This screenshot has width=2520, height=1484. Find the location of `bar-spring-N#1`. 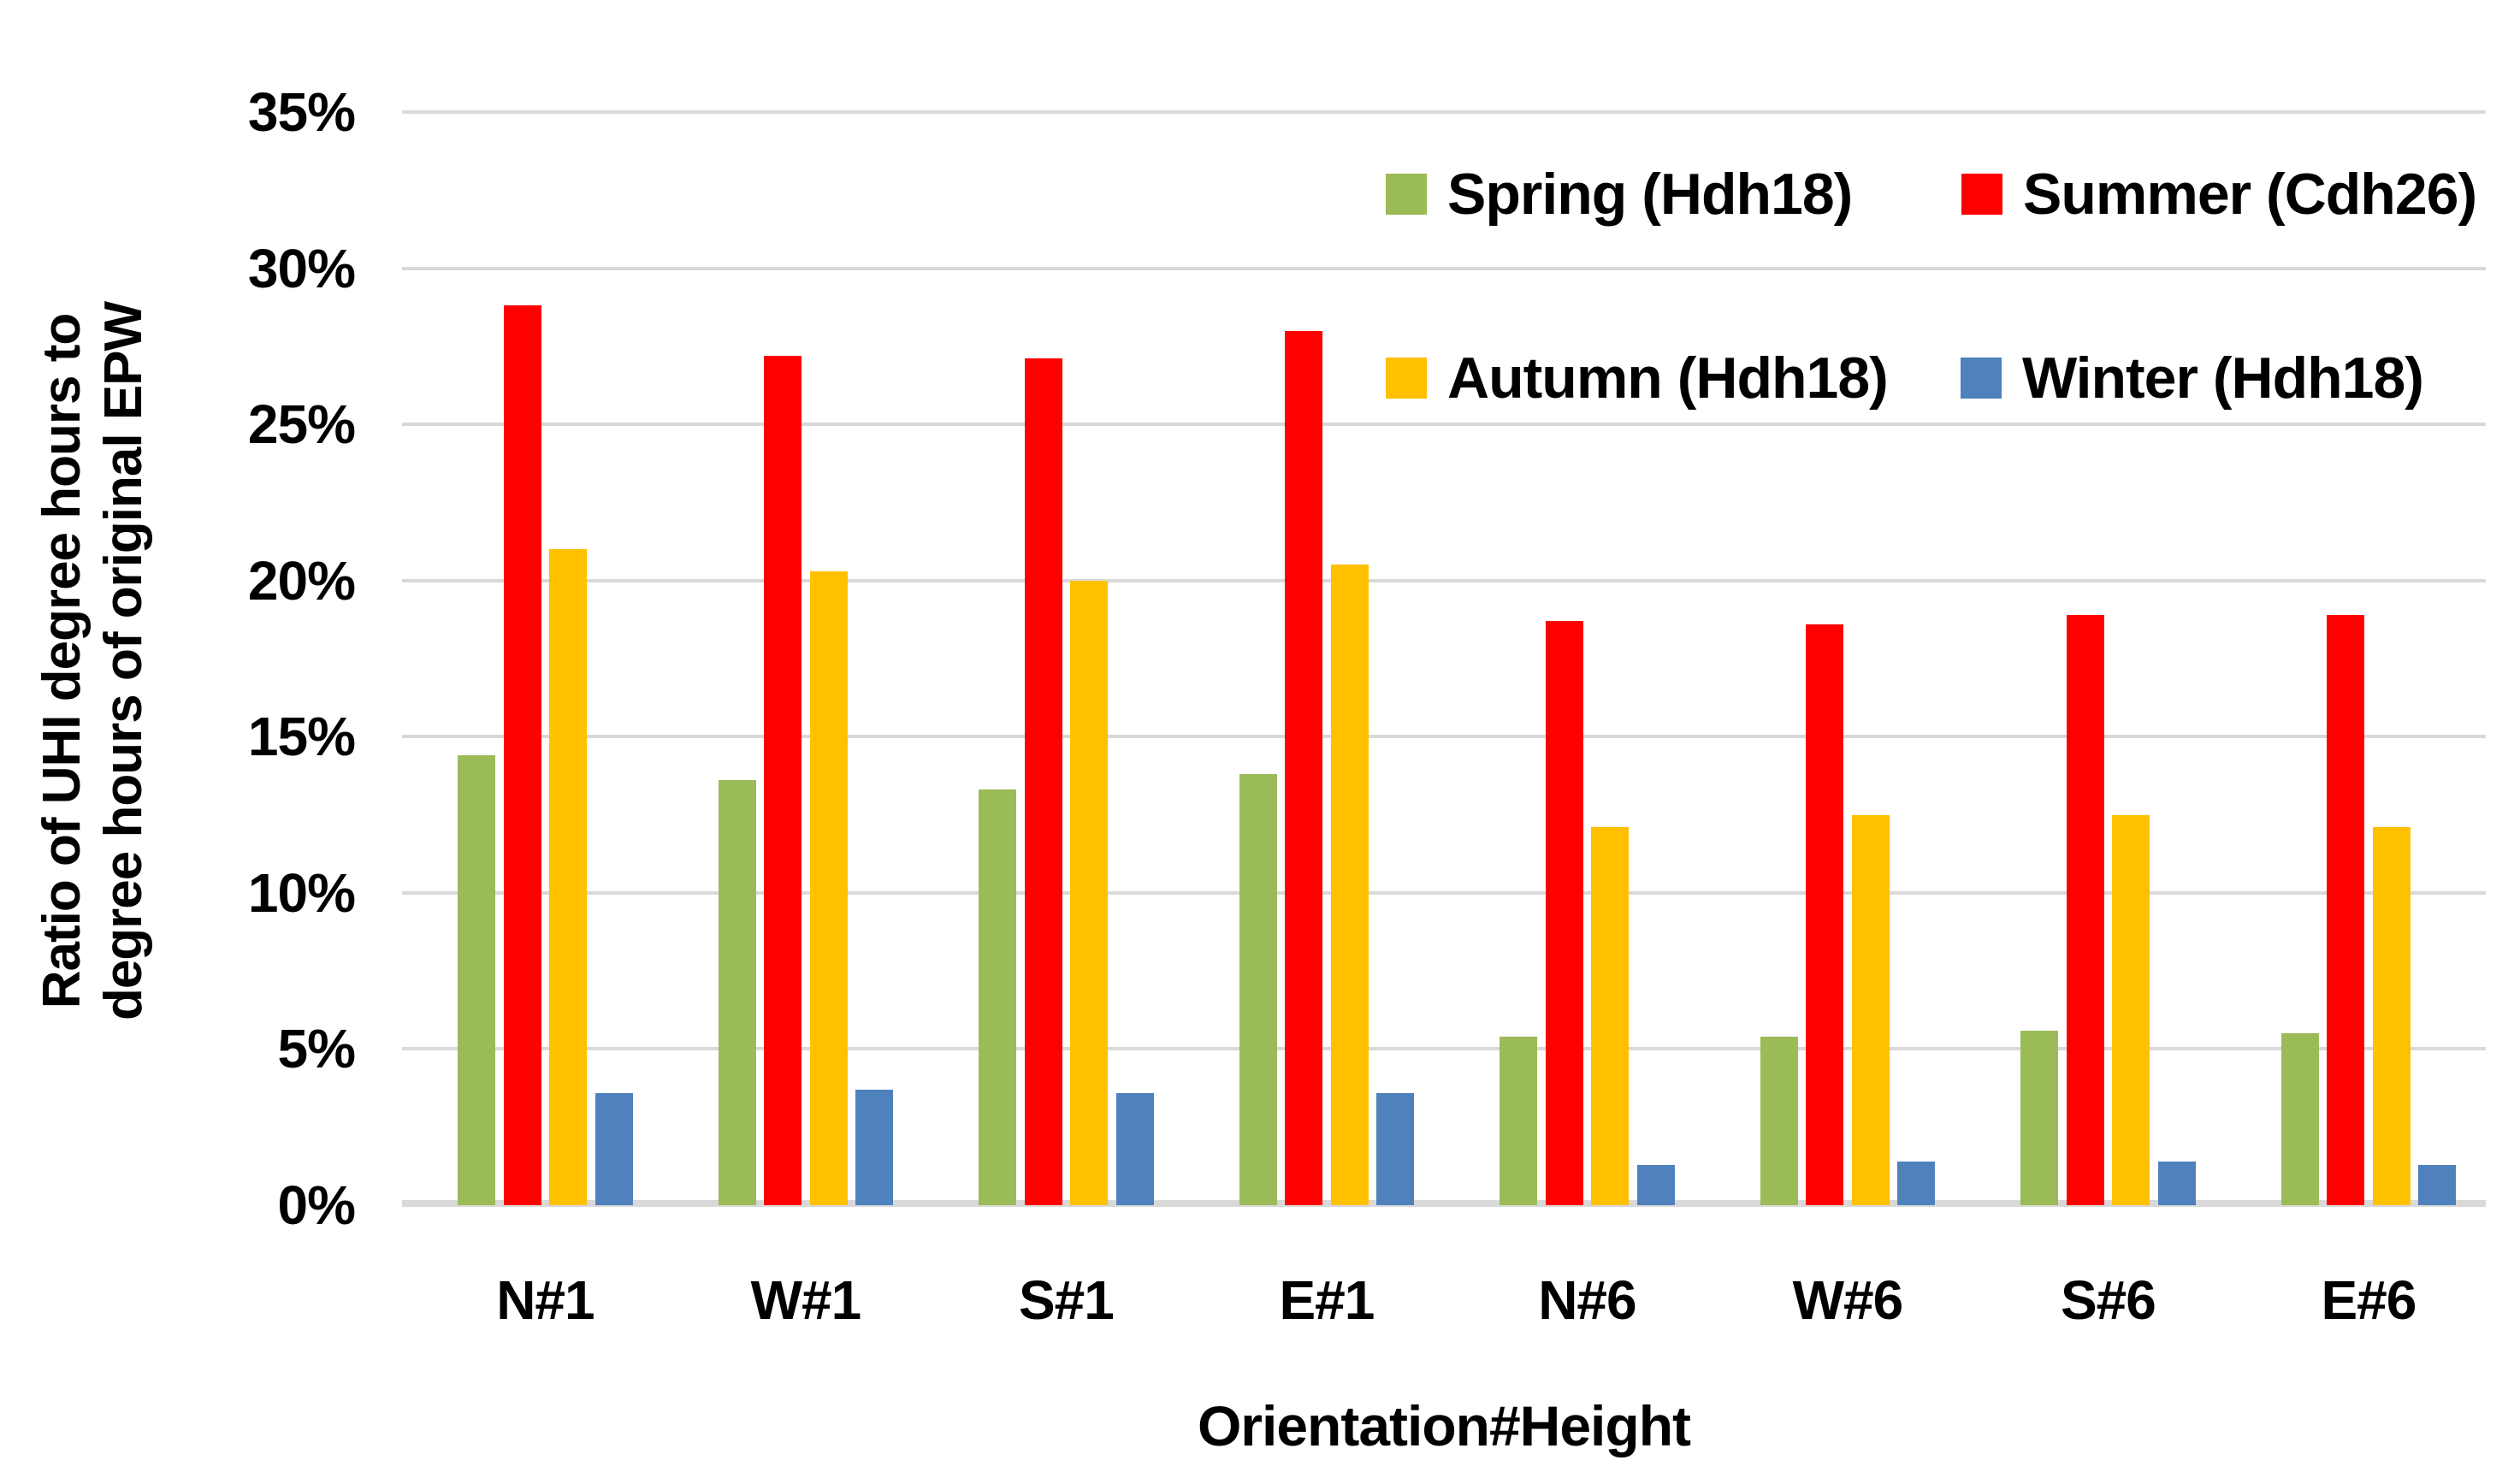

bar-spring-N#1 is located at coordinates (477, 980).